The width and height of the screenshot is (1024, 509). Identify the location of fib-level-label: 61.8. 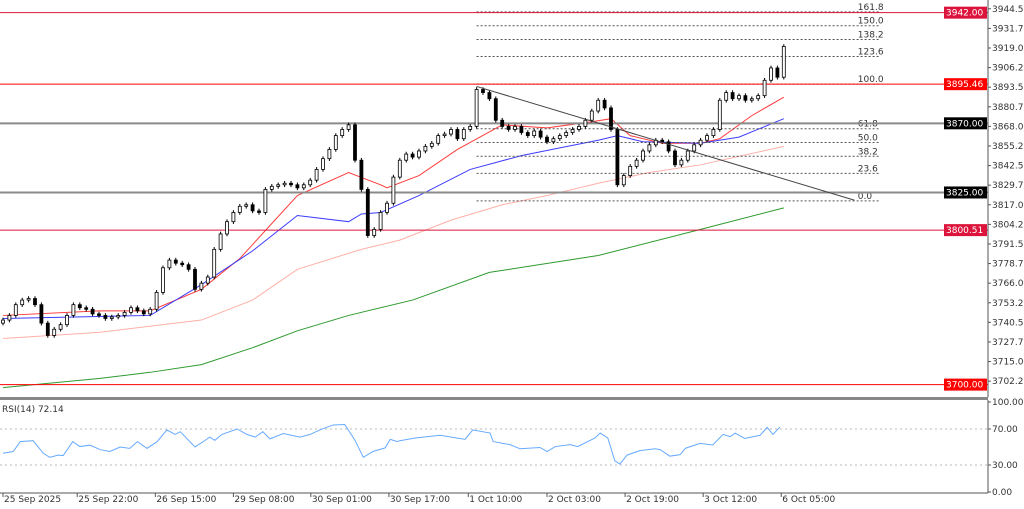
(868, 125).